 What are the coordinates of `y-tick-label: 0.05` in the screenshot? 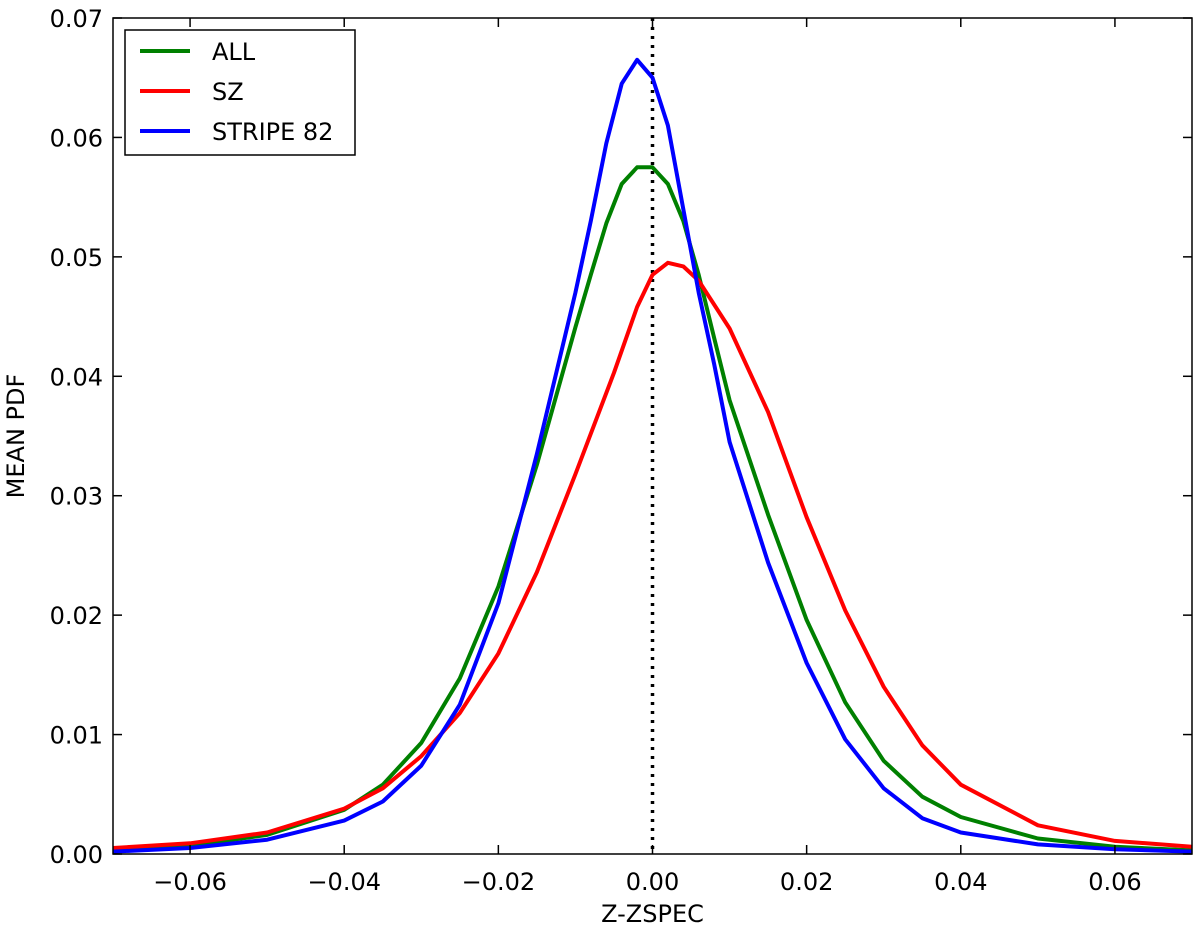 It's located at (76, 258).